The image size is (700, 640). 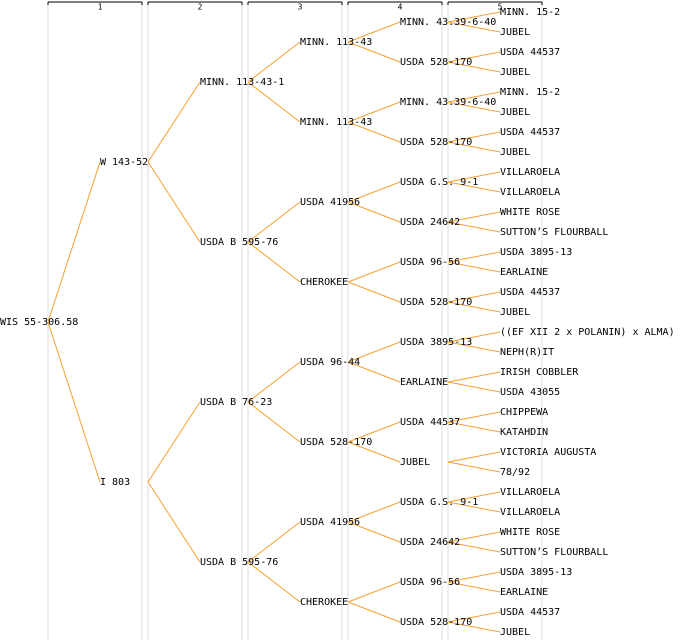 What do you see at coordinates (436, 342) in the screenshot?
I see `pedigree-node: USDA 3895-13` at bounding box center [436, 342].